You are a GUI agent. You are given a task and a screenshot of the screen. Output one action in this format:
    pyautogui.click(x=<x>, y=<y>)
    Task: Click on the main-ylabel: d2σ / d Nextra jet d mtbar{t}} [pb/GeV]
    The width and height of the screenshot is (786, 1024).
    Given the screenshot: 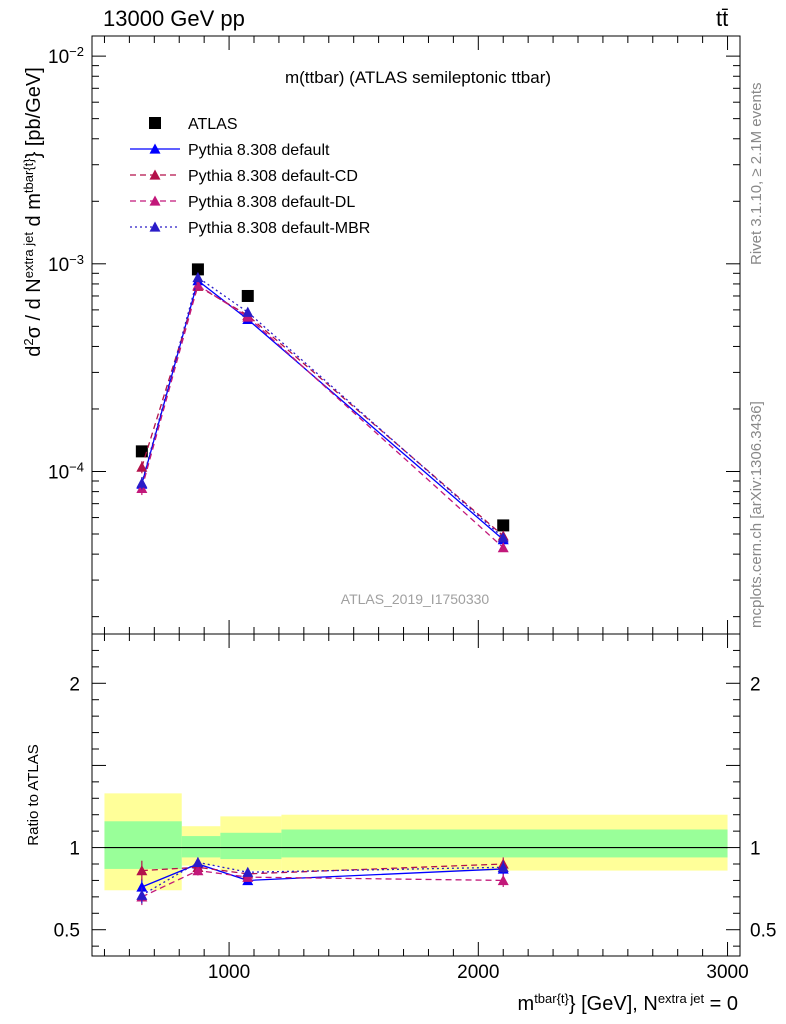 What is the action you would take?
    pyautogui.click(x=33, y=212)
    